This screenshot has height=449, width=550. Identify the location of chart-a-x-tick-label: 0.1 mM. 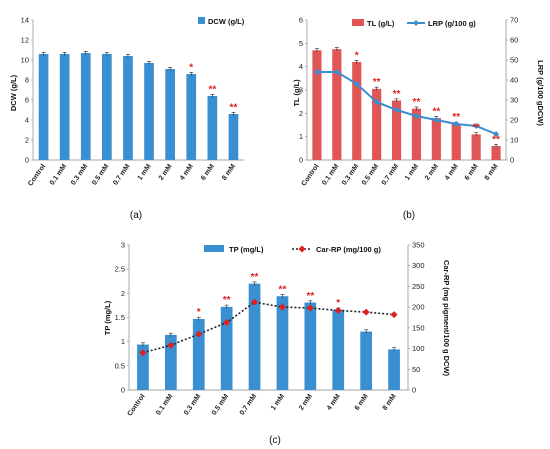
(58, 175).